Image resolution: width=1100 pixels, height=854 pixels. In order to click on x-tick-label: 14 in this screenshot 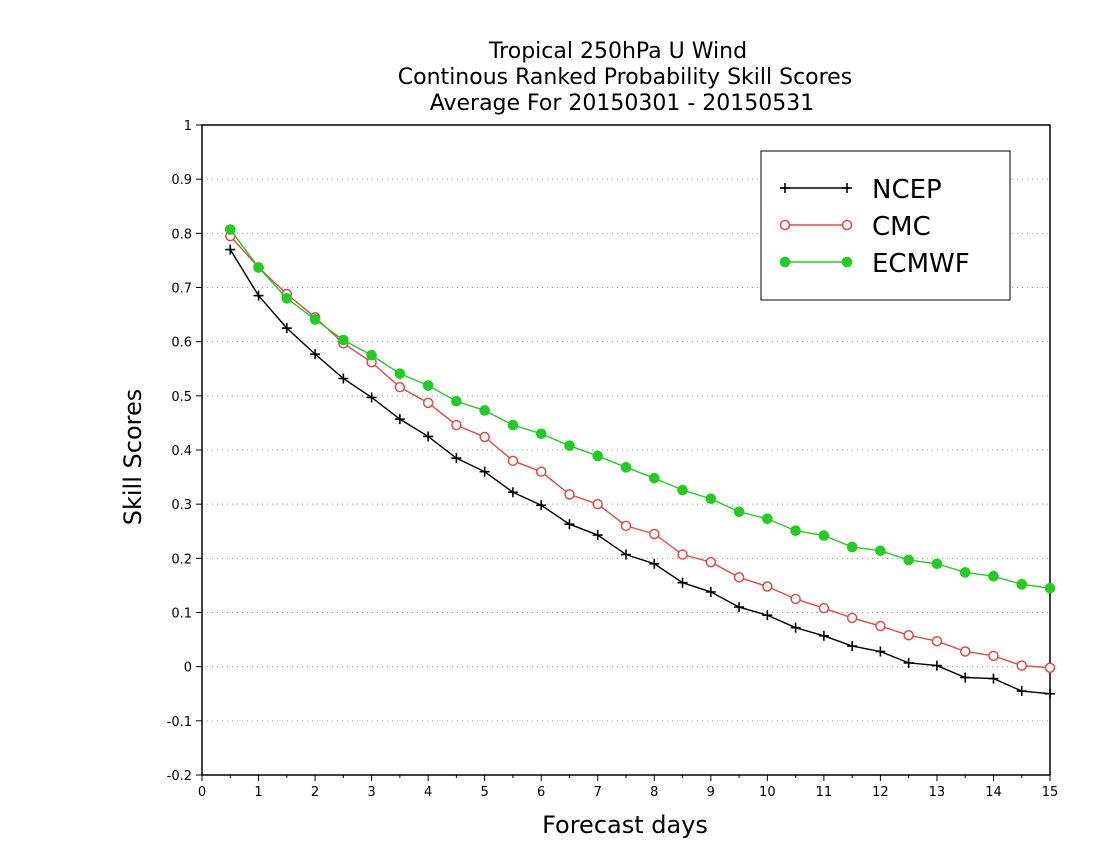, I will do `click(993, 792)`.